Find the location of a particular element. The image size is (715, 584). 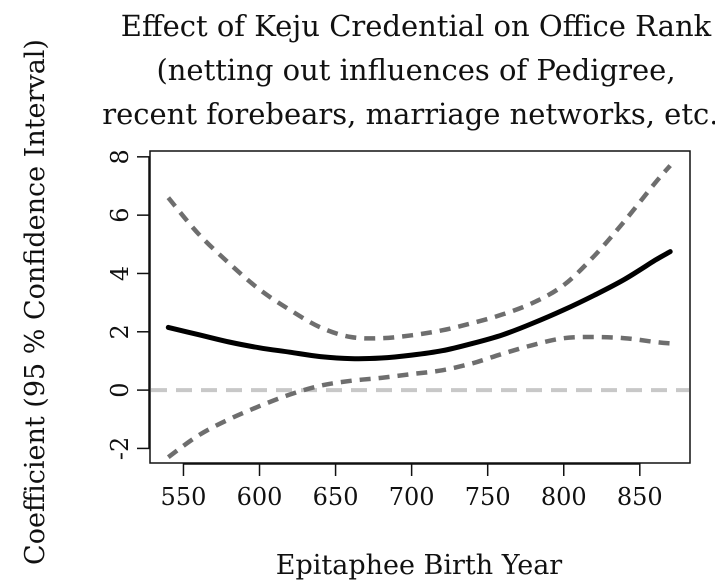

y-axis: -2 0 2 4 6 8 is located at coordinates (128, 304).